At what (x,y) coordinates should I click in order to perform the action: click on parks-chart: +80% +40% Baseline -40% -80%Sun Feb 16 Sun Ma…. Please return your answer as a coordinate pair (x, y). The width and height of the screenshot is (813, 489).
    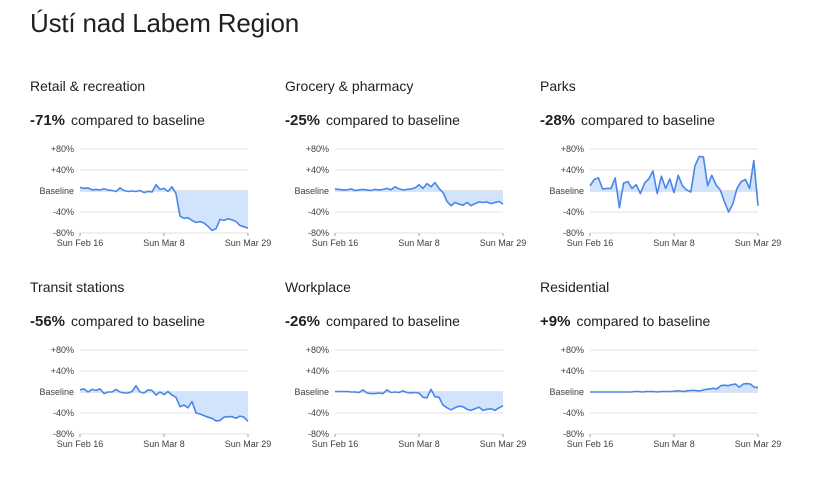
    Looking at the image, I should click on (665, 196).